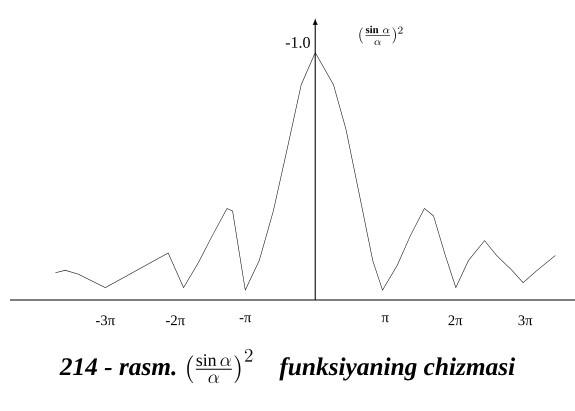 The image size is (575, 411). Describe the element at coordinates (397, 368) in the screenshot. I see `text: funksiyaning chizmasi` at that location.